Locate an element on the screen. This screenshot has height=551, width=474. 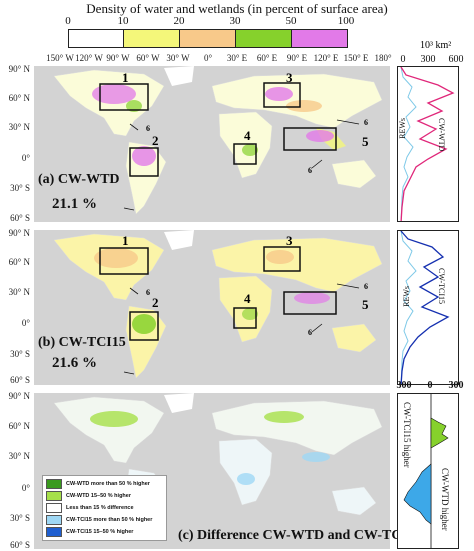
legend-label: CW-WTD 15–50 % higher is located at coordinates (98, 496).